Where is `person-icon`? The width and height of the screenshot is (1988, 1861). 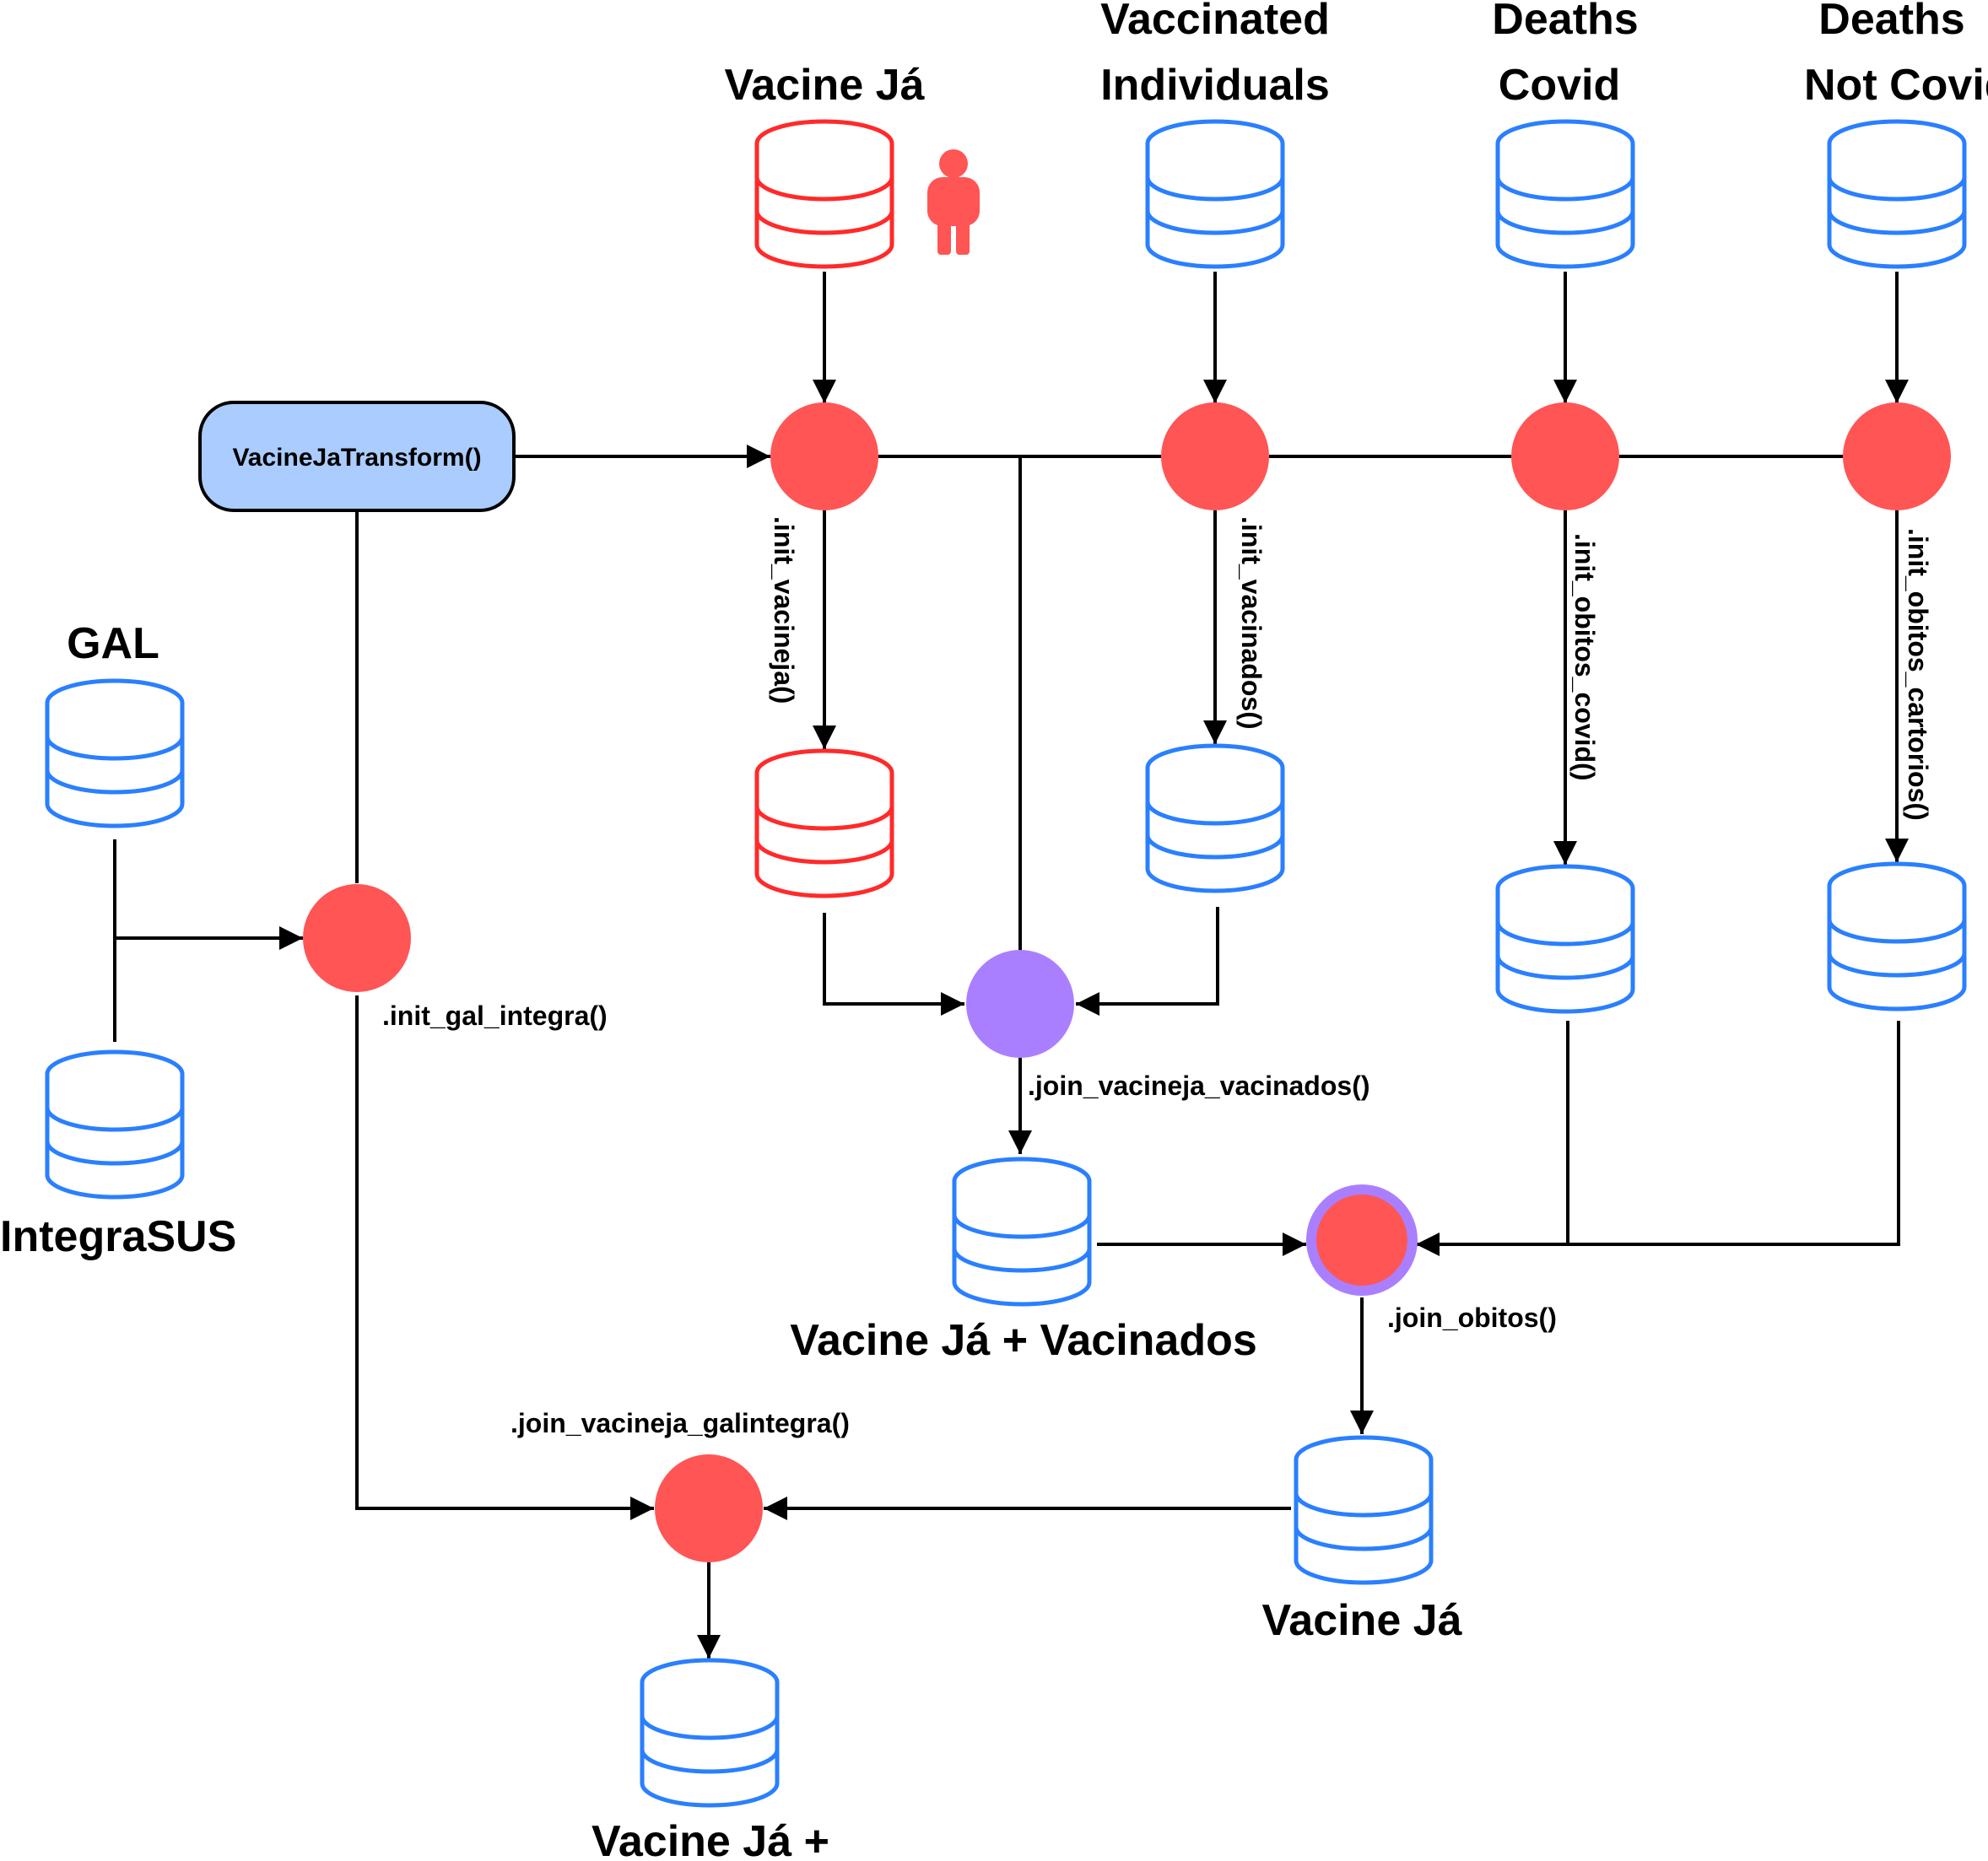 person-icon is located at coordinates (953, 202).